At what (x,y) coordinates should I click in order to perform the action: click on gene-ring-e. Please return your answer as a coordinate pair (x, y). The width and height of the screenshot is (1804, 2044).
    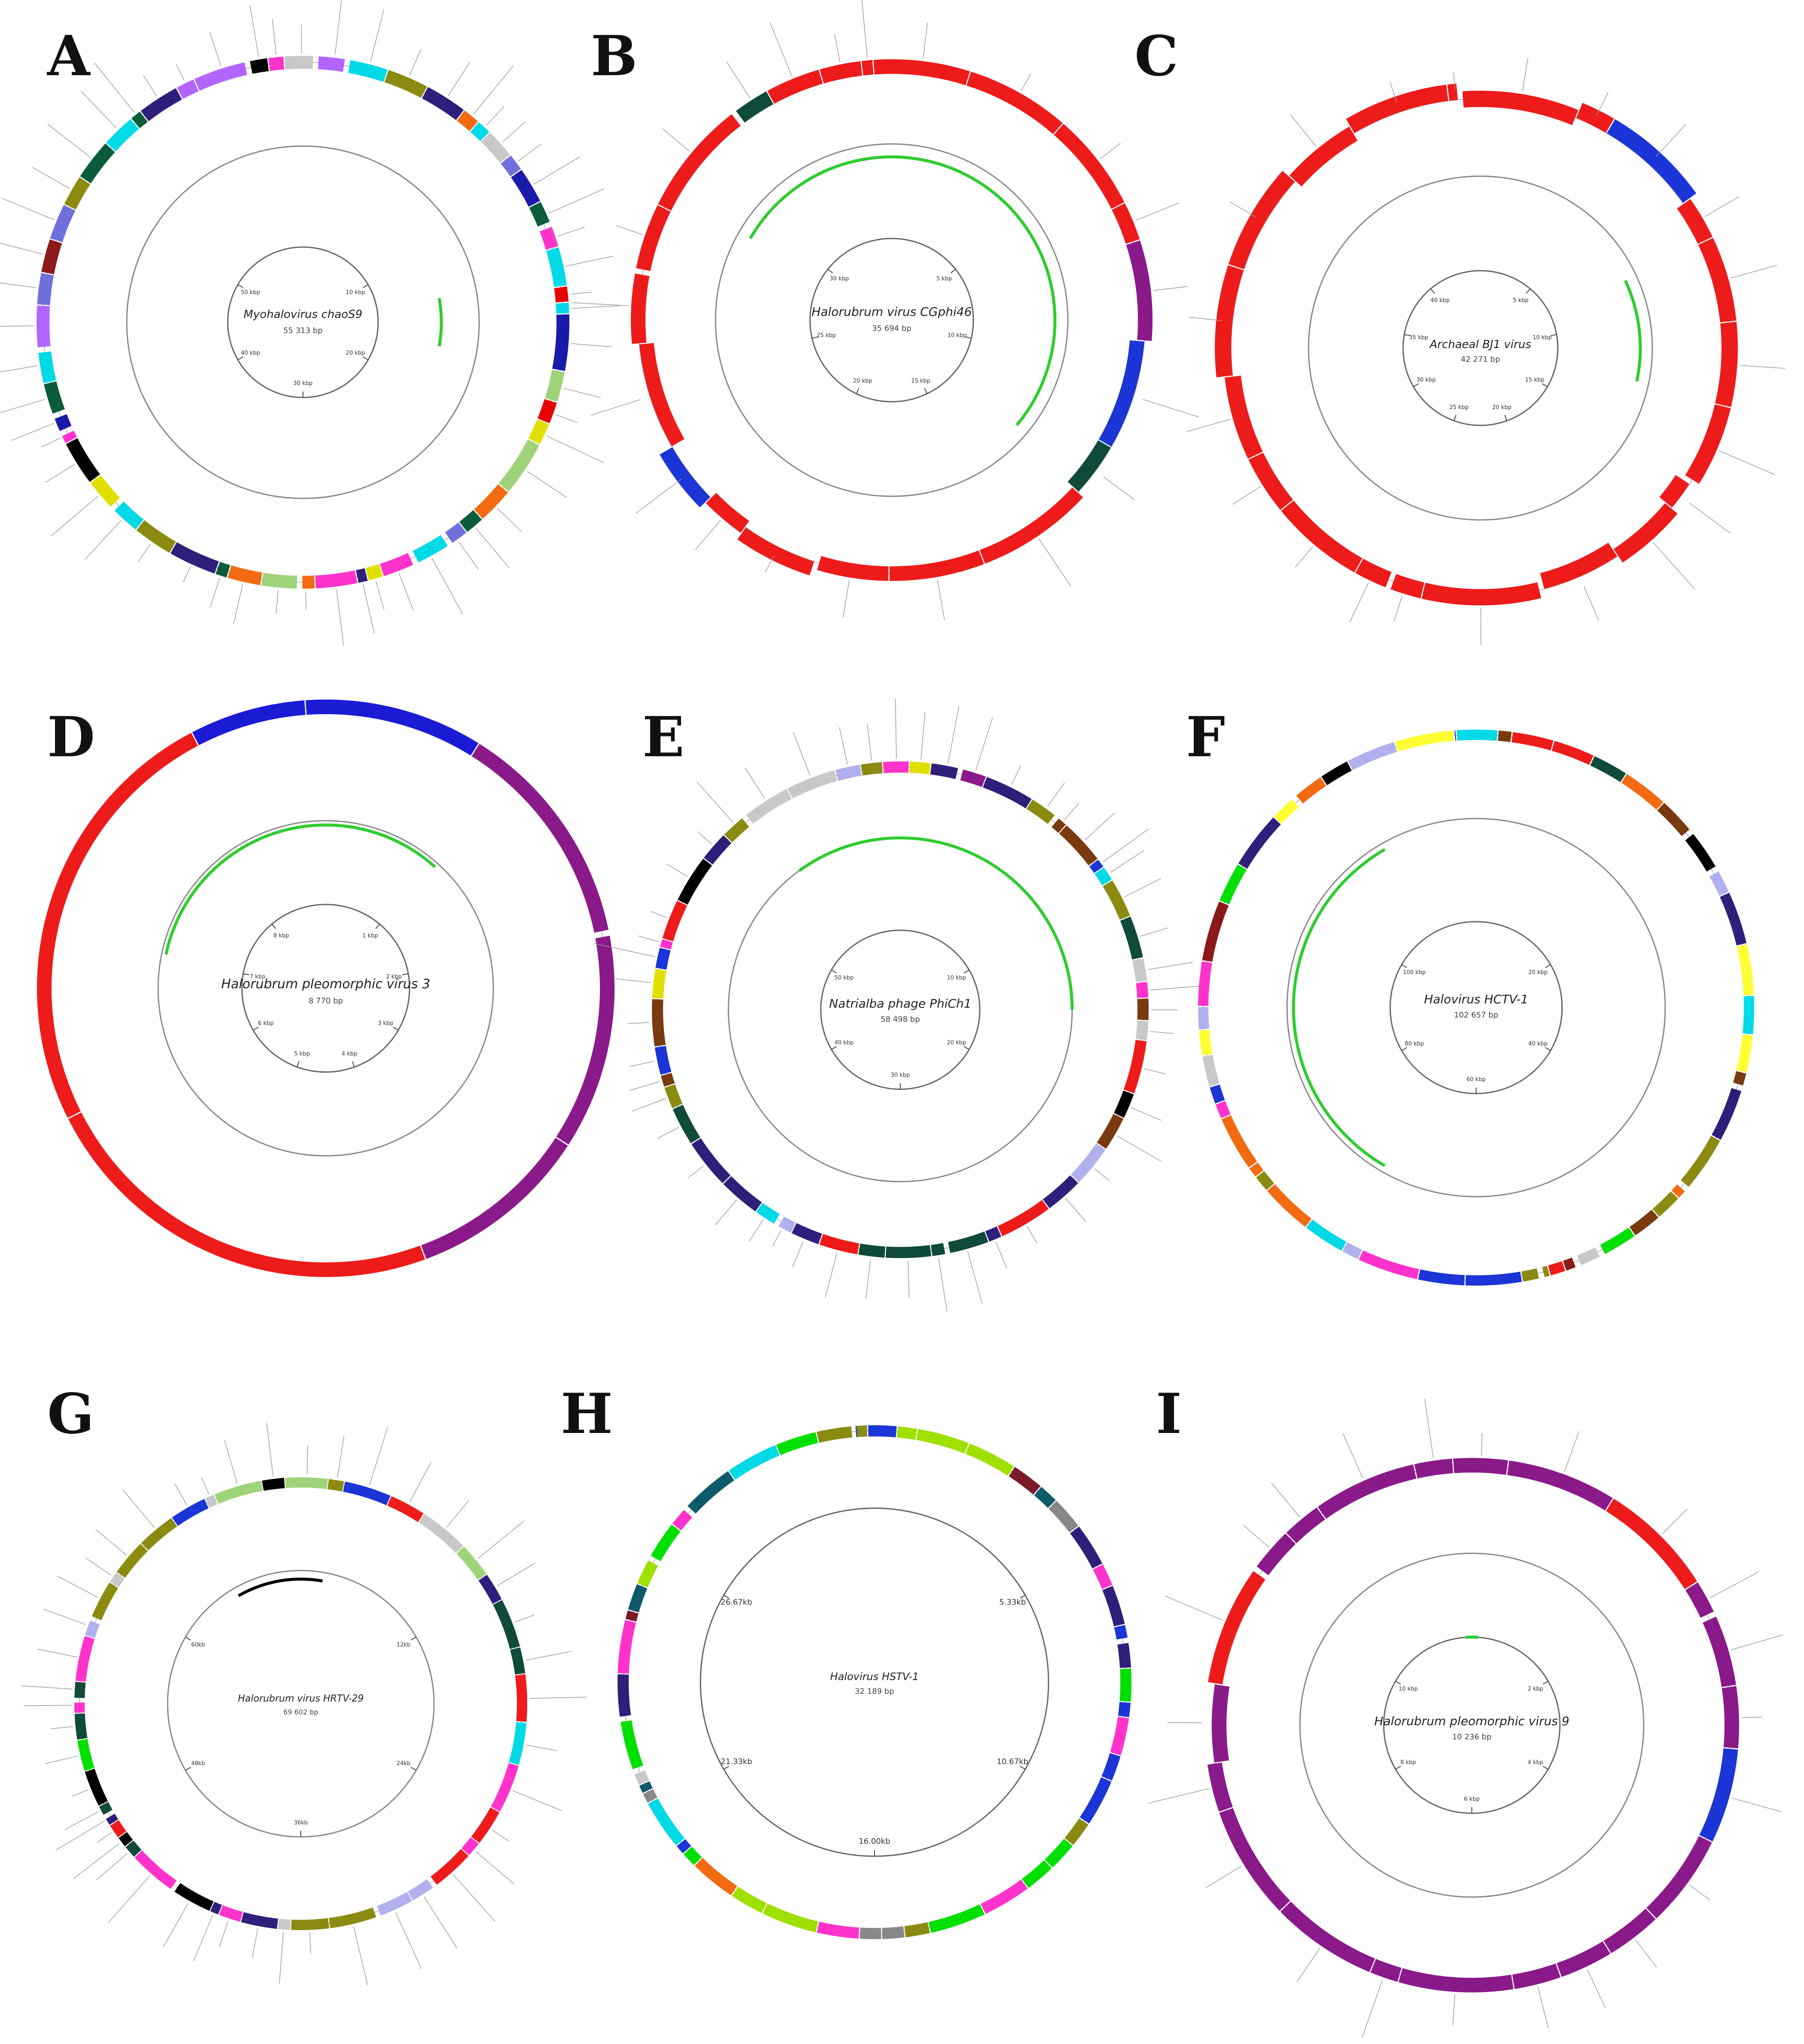
    Looking at the image, I should click on (900, 1005).